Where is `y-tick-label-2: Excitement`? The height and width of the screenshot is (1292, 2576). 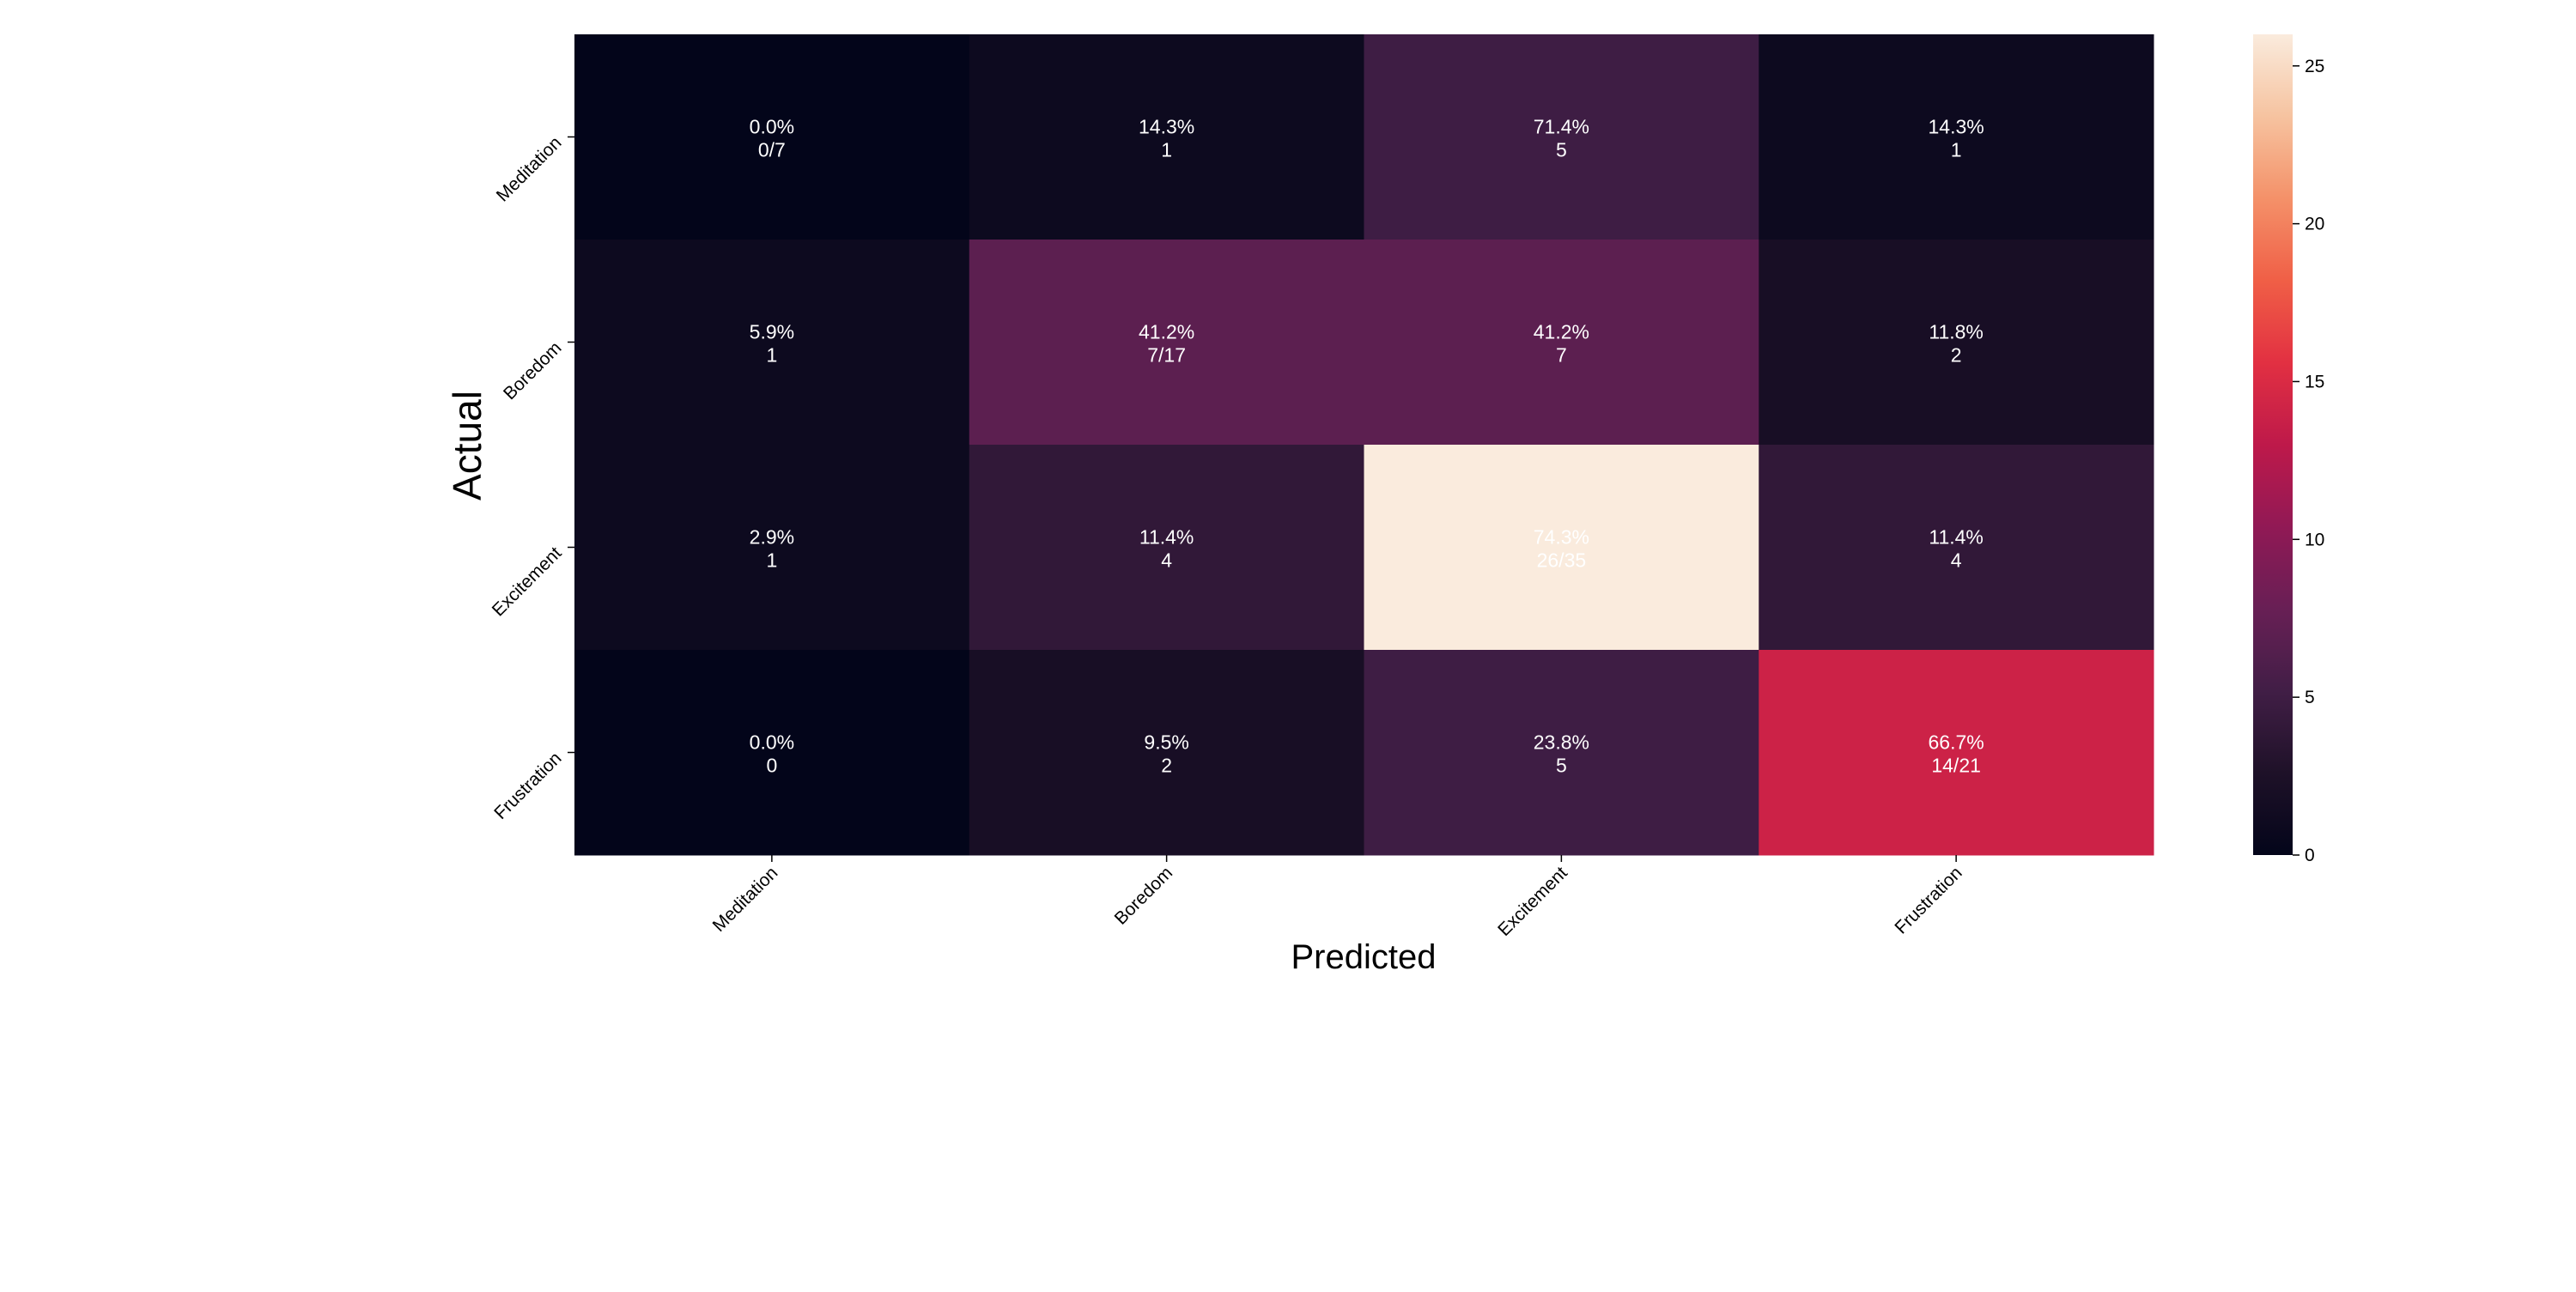
y-tick-label-2: Excitement is located at coordinates (527, 582).